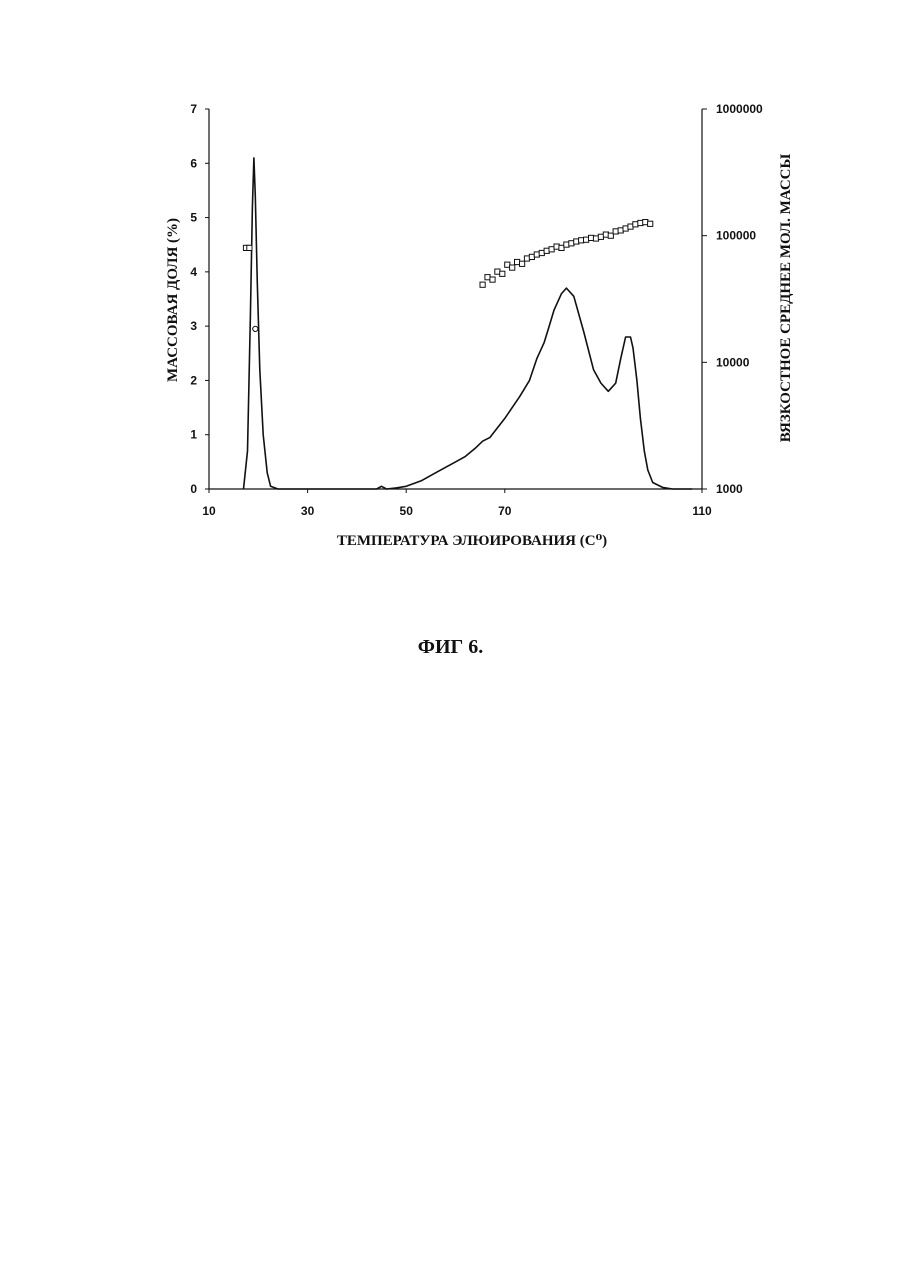  What do you see at coordinates (786, 298) in the screenshot?
I see `y-axis-label-right: ВЯЗКОСТНОЕ СРЕДНЕЕ МОЛ. МАССЫ` at bounding box center [786, 298].